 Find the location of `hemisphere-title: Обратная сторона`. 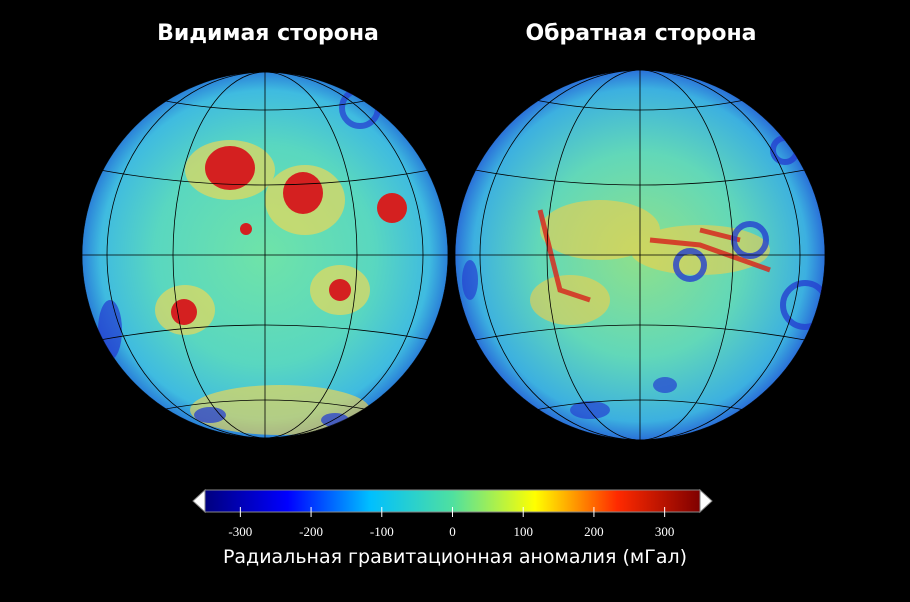

hemisphere-title: Обратная сторона is located at coordinates (640, 33).